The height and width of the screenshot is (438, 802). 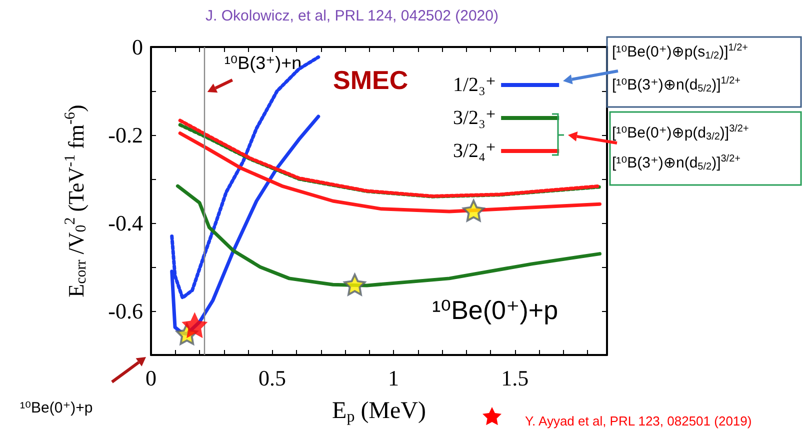 I want to click on y-tick-label: -0.4, so click(x=125, y=223).